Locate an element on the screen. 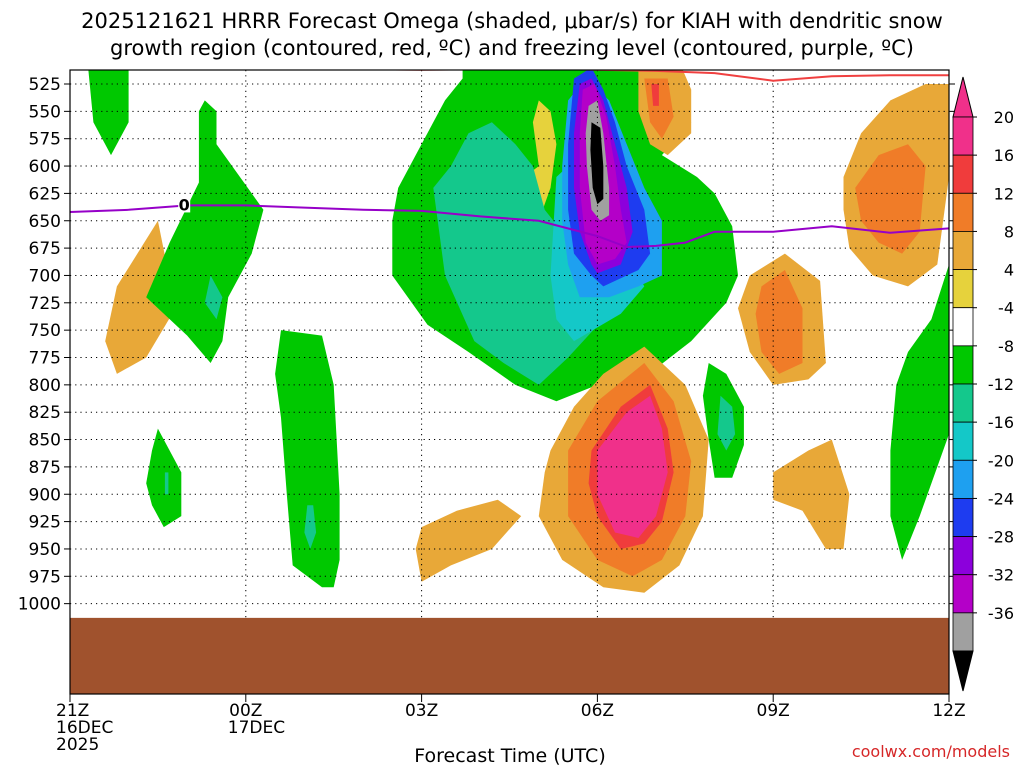 The height and width of the screenshot is (768, 1024). colorbar-label-4: 4 is located at coordinates (1009, 270).